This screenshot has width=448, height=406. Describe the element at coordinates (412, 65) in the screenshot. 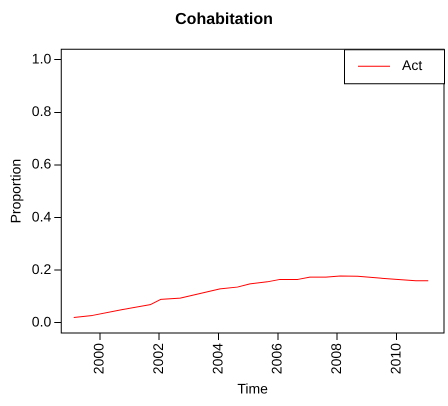

I see `legend-label: Act` at that location.